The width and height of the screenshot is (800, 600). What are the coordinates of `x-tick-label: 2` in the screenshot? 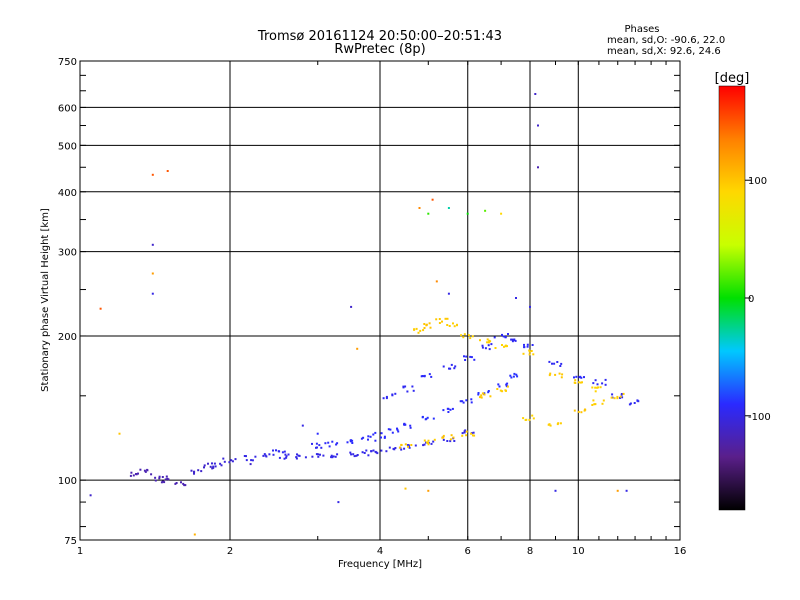 It's located at (230, 551).